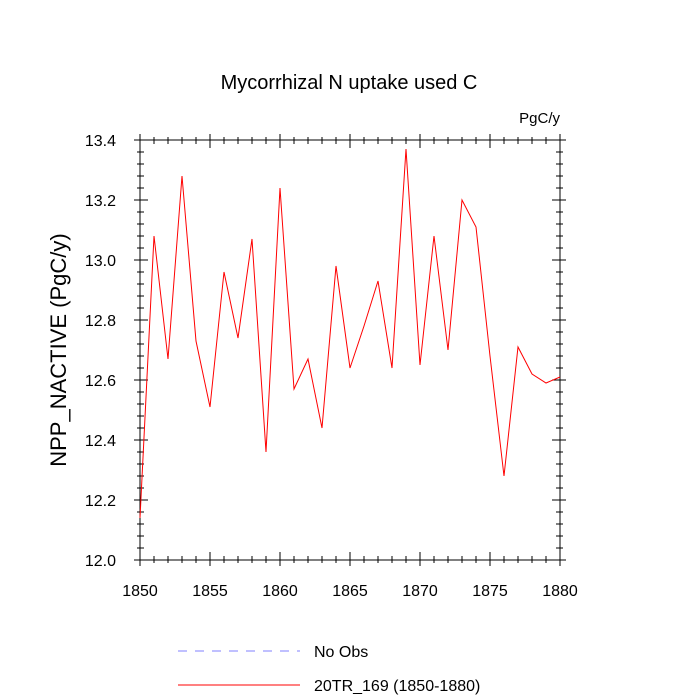  Describe the element at coordinates (100, 561) in the screenshot. I see `y-tick-label: 12.0` at that location.